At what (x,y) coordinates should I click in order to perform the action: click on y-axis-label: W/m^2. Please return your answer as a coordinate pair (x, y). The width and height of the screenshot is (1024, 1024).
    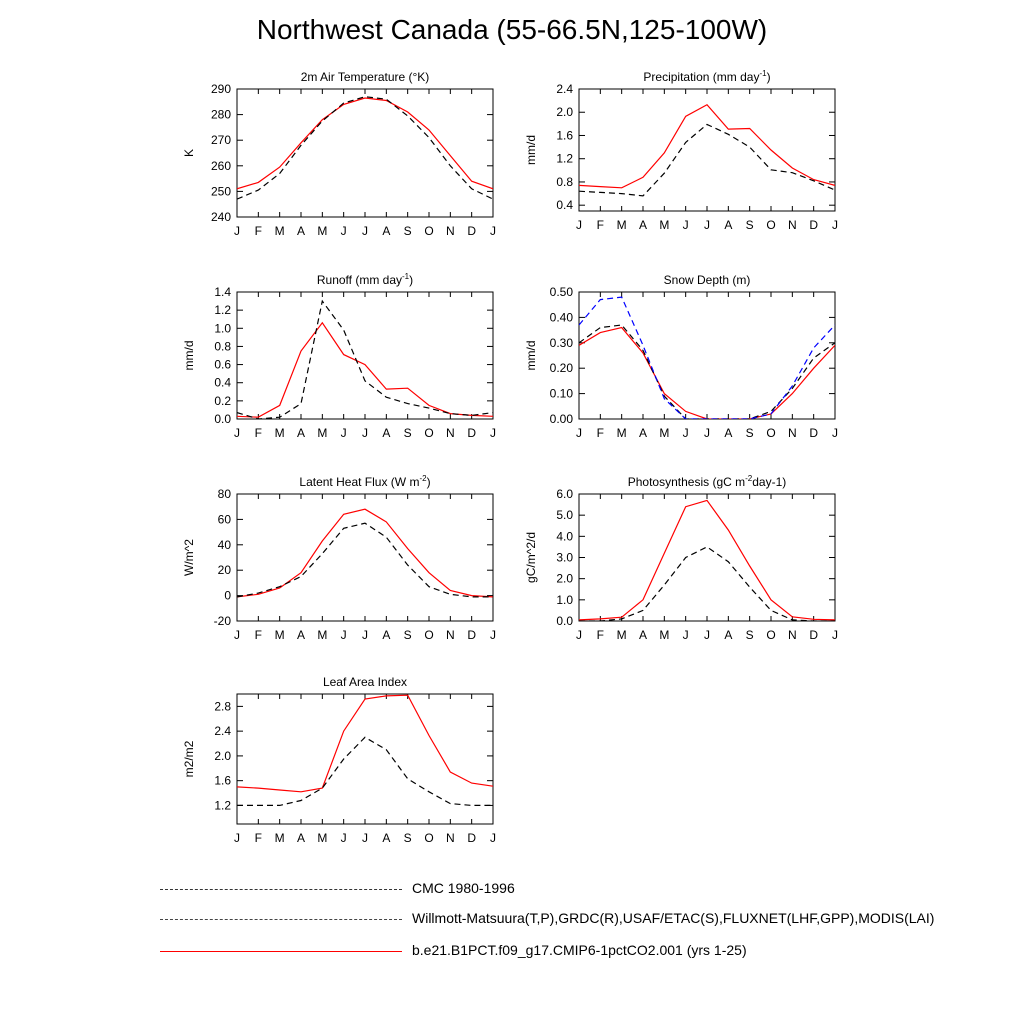
    Looking at the image, I should click on (189, 557).